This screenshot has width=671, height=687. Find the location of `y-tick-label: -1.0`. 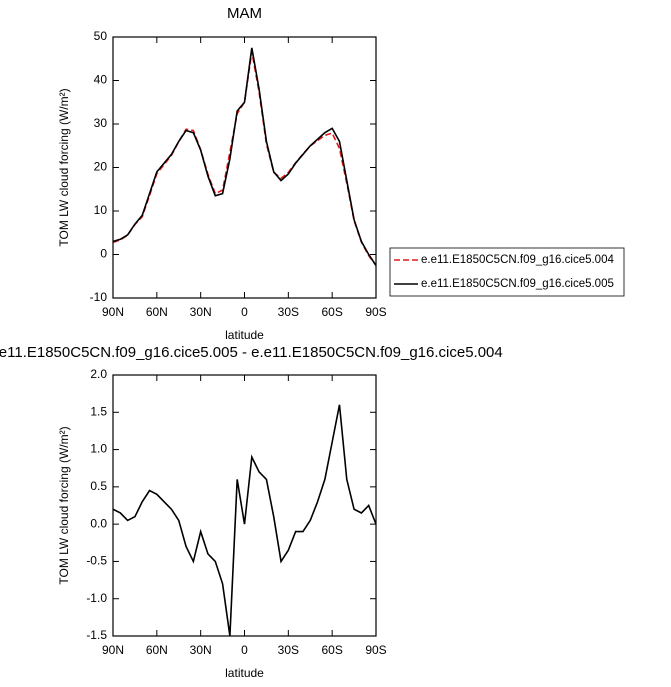

y-tick-label: -1.0 is located at coordinates (96, 598).